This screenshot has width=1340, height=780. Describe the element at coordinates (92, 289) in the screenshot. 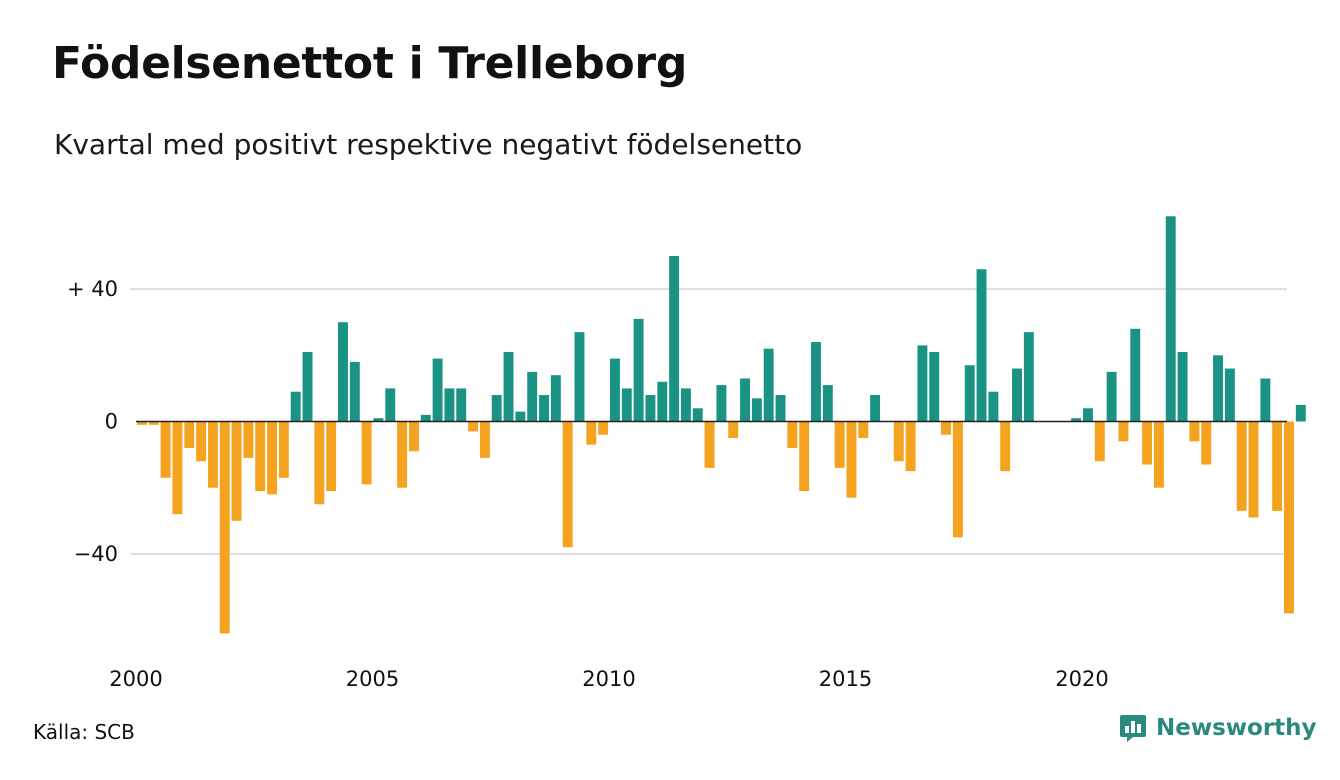

I see `y-tick-label: + 40` at that location.